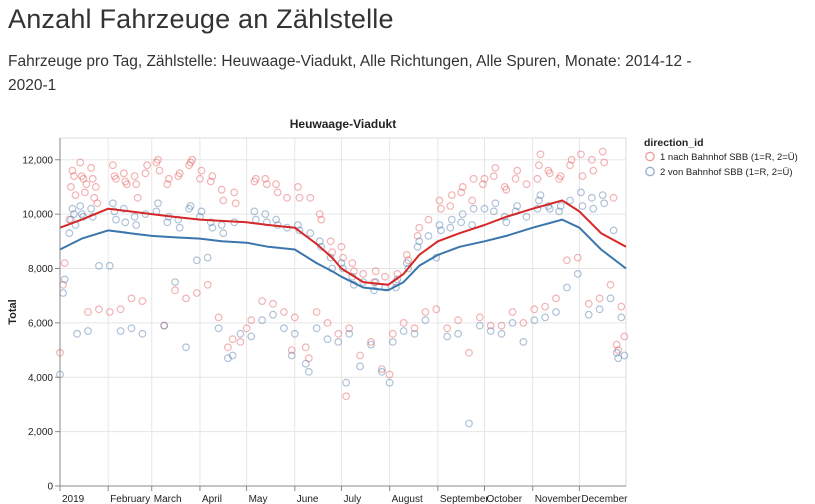  I want to click on y-tick-label: 8,000, so click(40, 269).